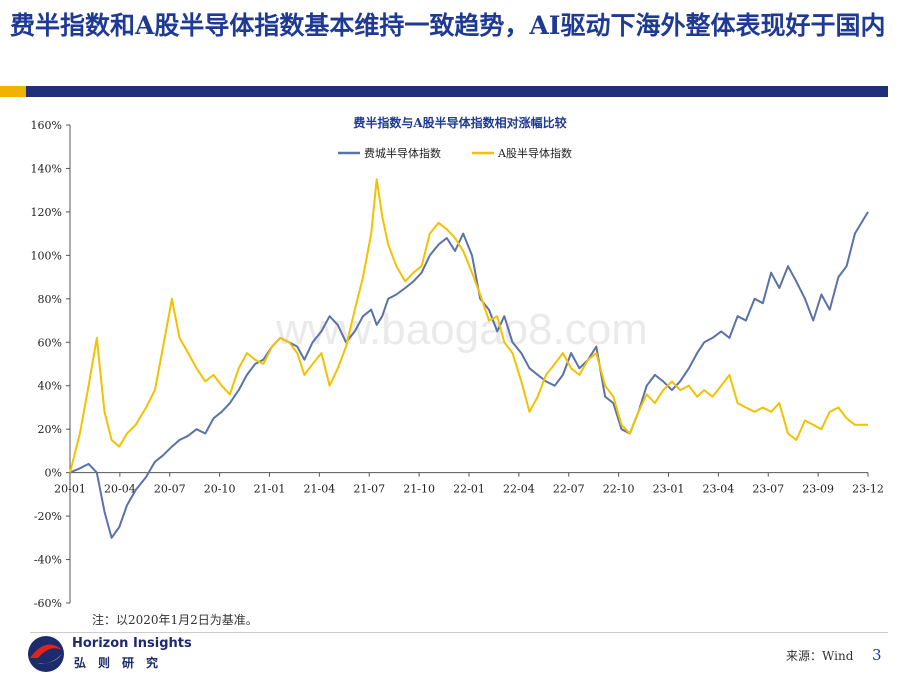 The width and height of the screenshot is (920, 690). What do you see at coordinates (877, 655) in the screenshot?
I see `page-number: 3` at bounding box center [877, 655].